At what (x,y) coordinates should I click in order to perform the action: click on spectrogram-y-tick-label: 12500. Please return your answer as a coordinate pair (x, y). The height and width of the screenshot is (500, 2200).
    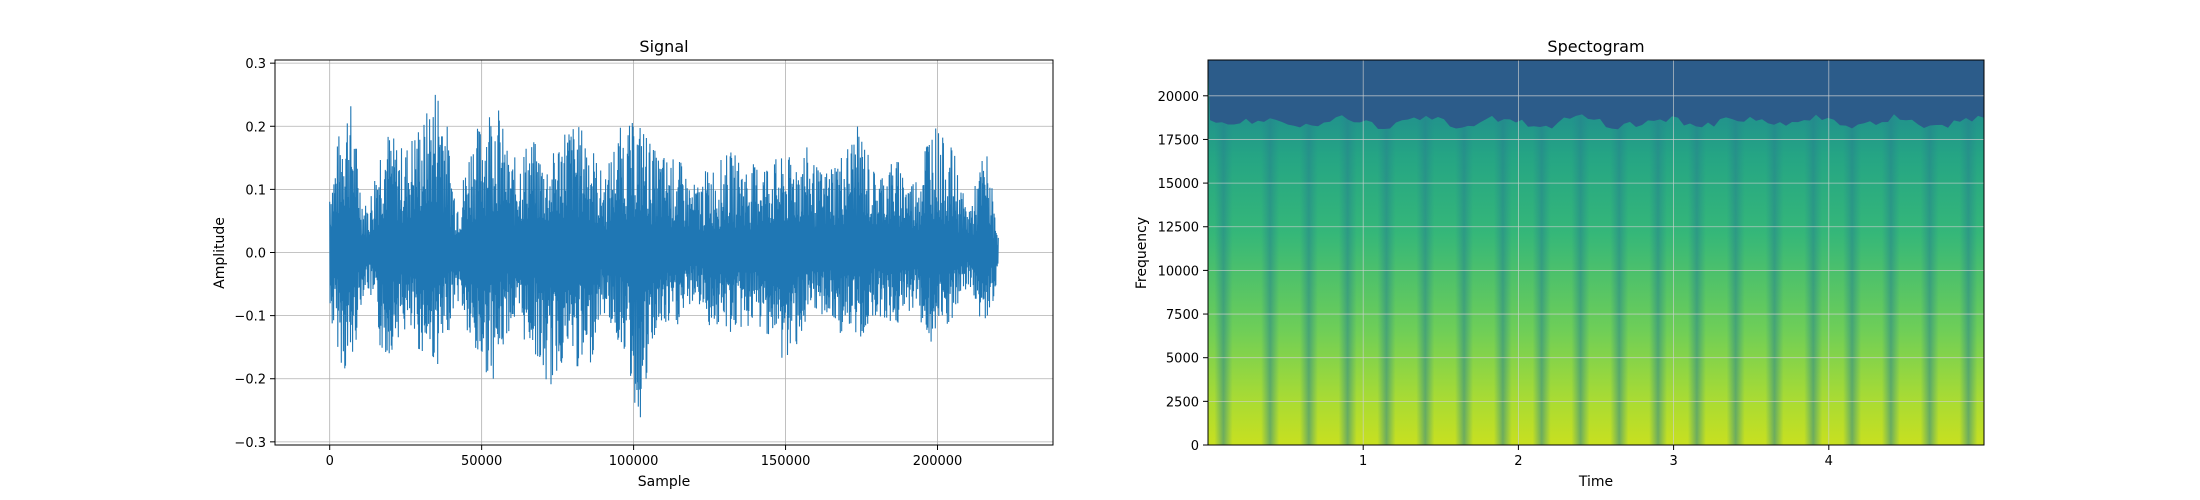
    Looking at the image, I should click on (1178, 228).